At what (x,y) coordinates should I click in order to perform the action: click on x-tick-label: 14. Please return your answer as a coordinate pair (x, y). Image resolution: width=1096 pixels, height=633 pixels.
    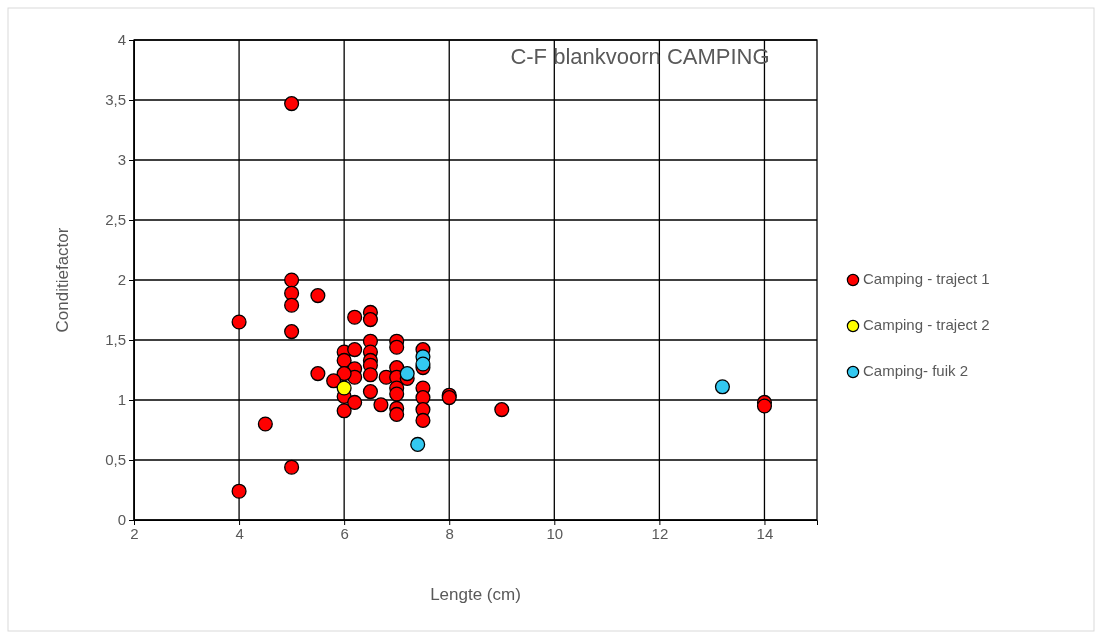
    Looking at the image, I should click on (765, 533).